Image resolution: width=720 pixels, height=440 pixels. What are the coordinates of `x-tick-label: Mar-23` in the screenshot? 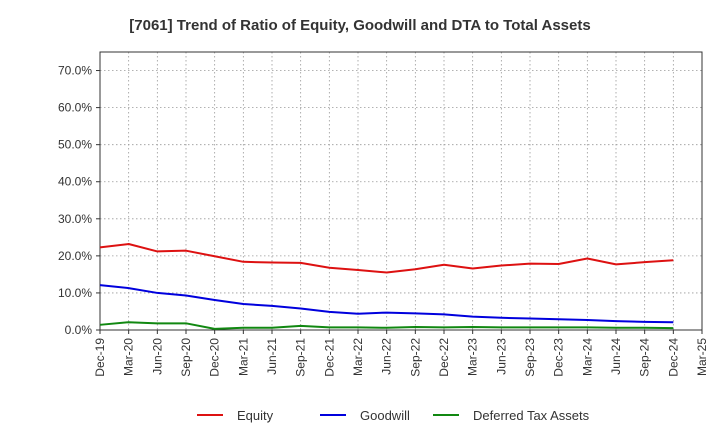 It's located at (473, 357).